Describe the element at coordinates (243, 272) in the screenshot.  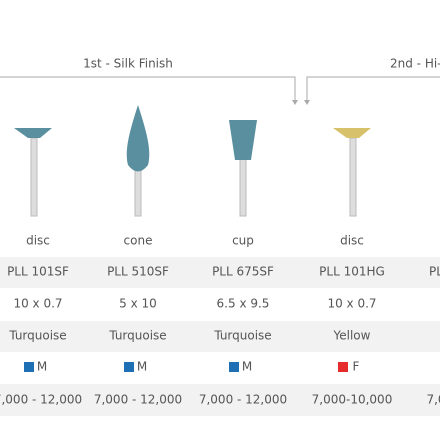
I see `code: PLL 675SF` at that location.